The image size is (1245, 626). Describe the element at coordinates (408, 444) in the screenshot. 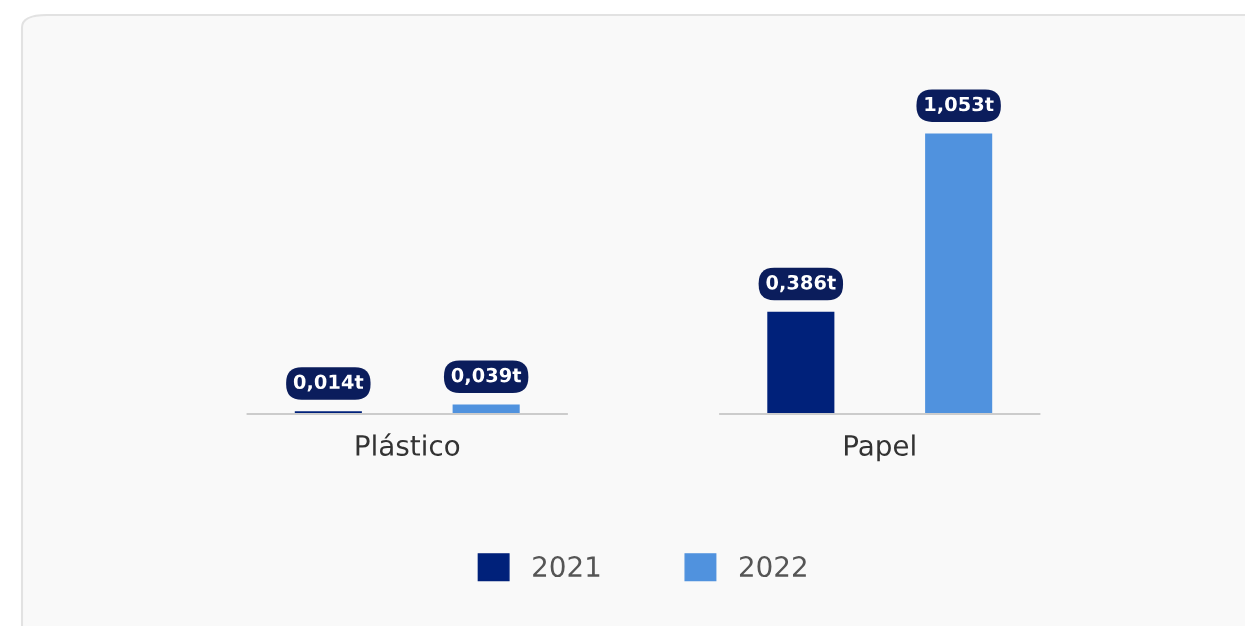

I see `x-tick-label: Plástico` at that location.